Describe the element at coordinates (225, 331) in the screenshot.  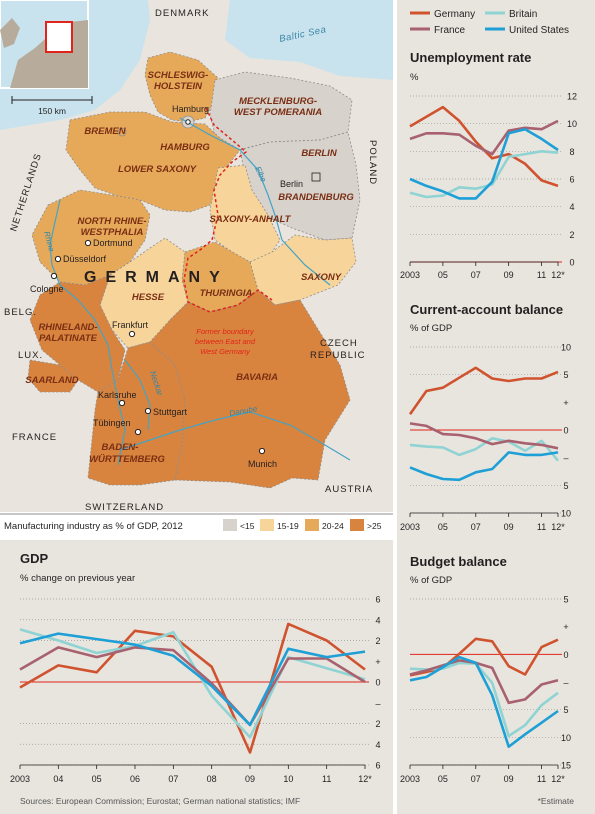
I see `boundary-note-1: Former boundary` at that location.